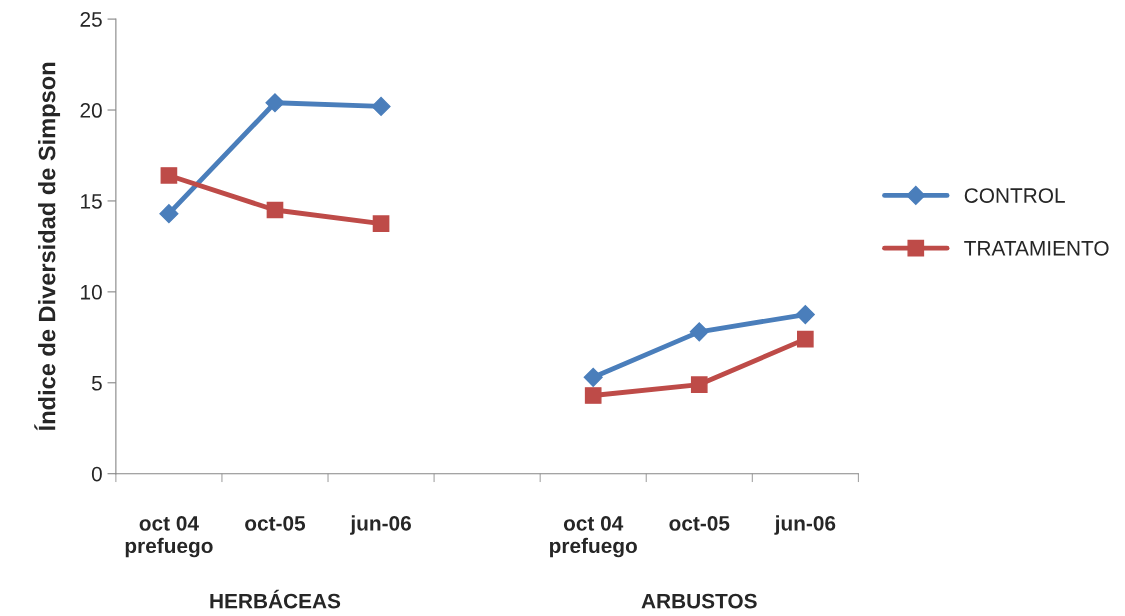 The height and width of the screenshot is (616, 1125). I want to click on y-axis-title: Índice de Diversidad de Simpson, so click(47, 246).